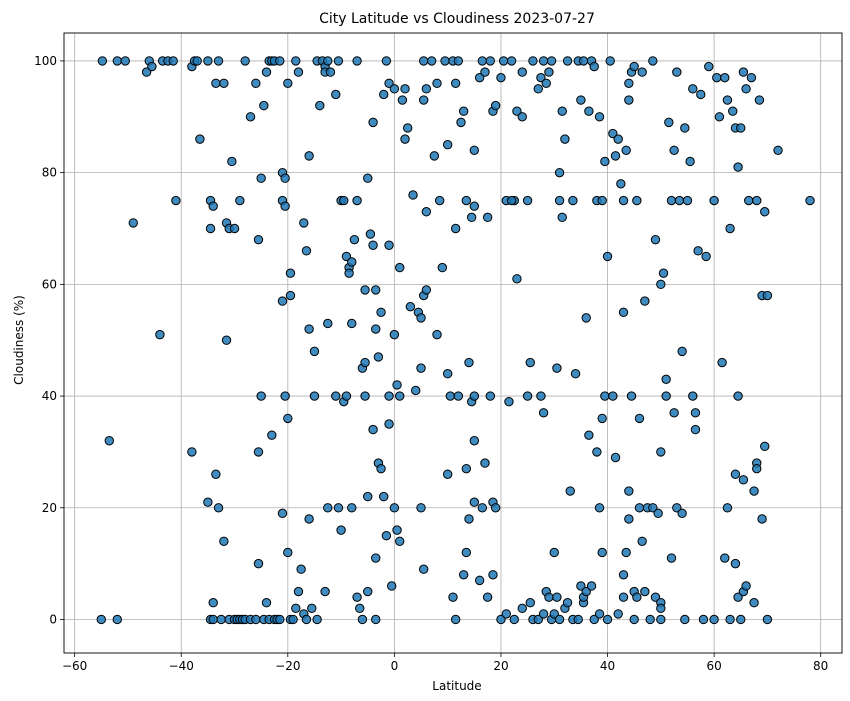 The width and height of the screenshot is (850, 701). Describe the element at coordinates (713, 666) in the screenshot. I see `x-tick-label: 60` at that location.